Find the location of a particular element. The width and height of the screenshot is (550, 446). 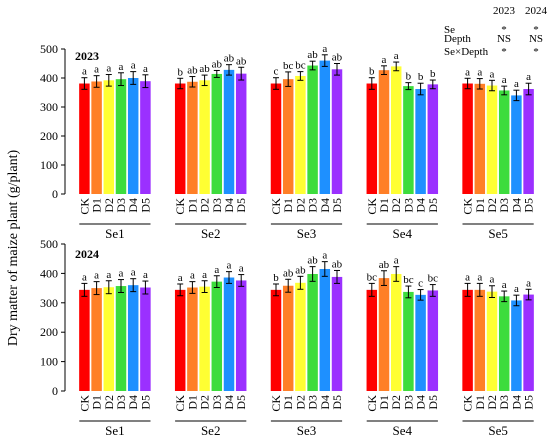

category-label: CK is located at coordinates (180, 403).